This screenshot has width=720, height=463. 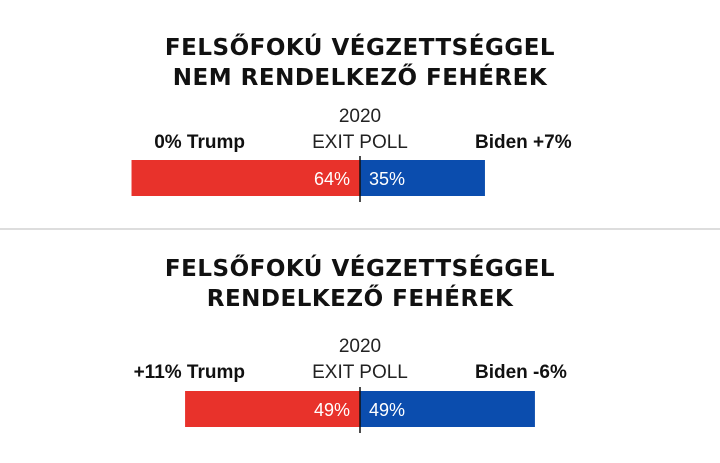 I want to click on panel-2-title-line-2: RENDELKEZŐ FEHÉREK, so click(x=360, y=298).